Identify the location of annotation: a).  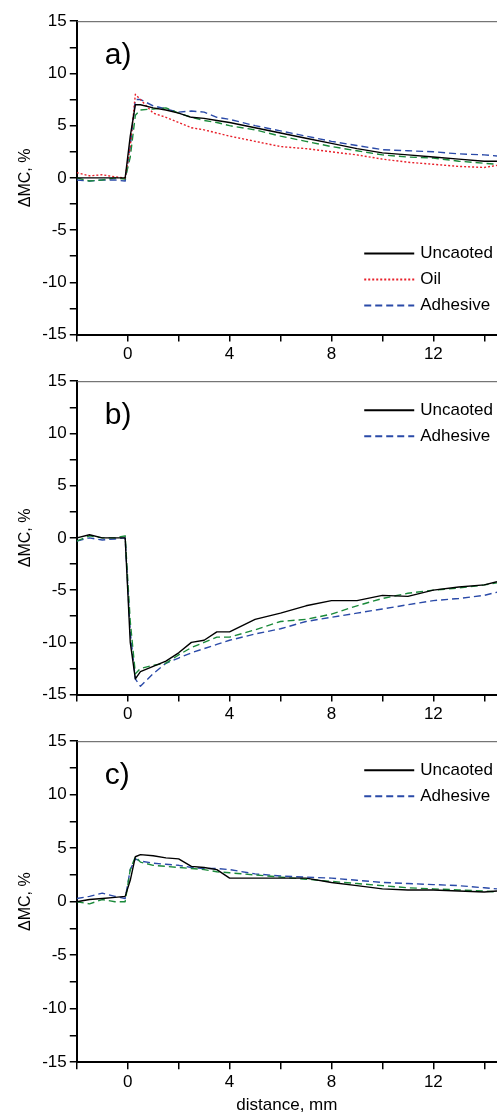
(118, 54).